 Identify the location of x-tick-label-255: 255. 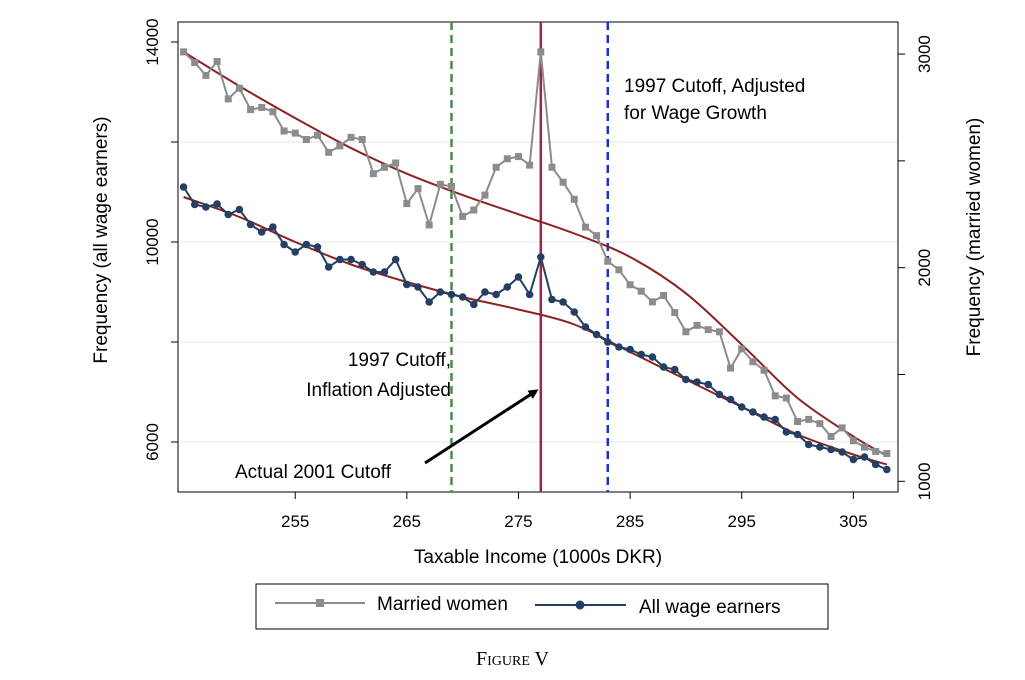
(295, 521).